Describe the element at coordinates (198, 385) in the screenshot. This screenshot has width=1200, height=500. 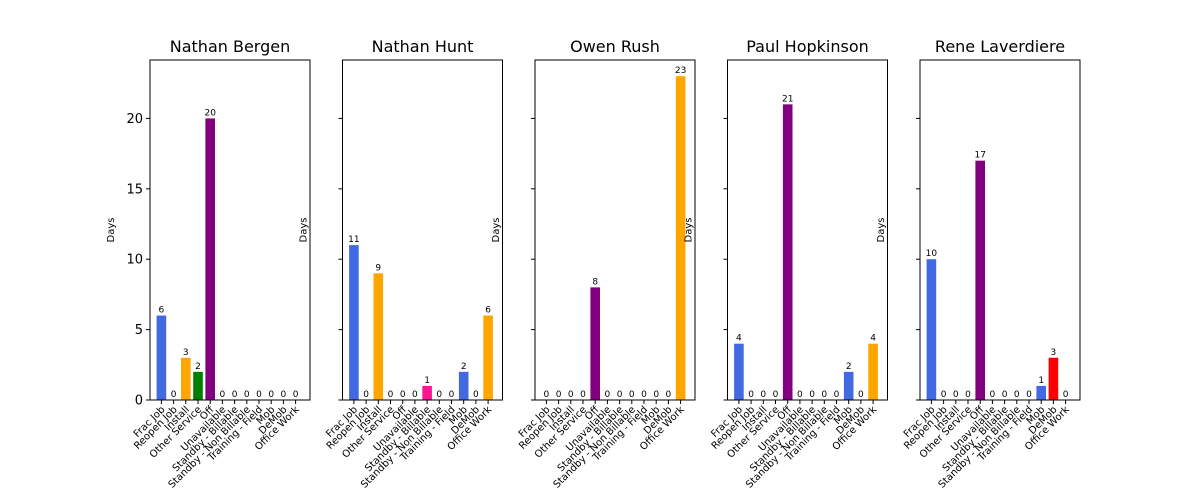
I see `bar-other-service` at that location.